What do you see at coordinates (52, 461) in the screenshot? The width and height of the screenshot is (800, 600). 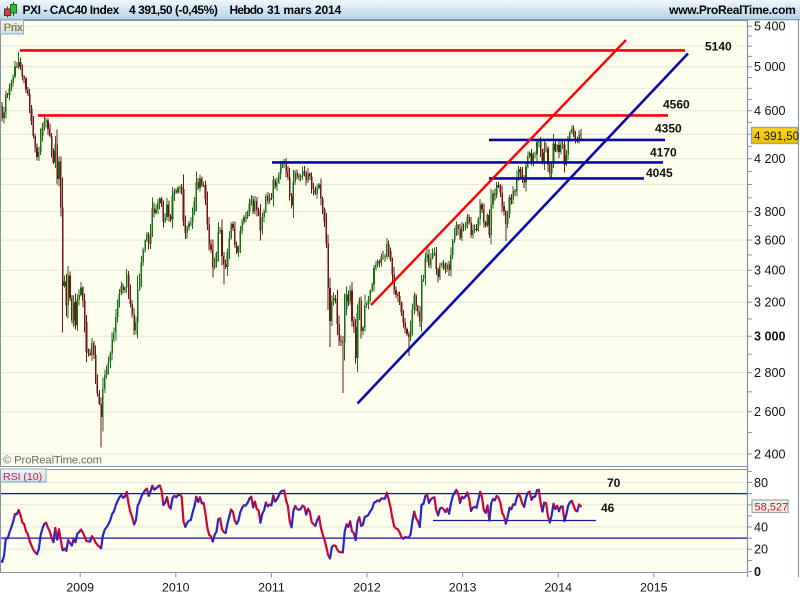 I see `svg-text: © ProRealTime.com` at bounding box center [52, 461].